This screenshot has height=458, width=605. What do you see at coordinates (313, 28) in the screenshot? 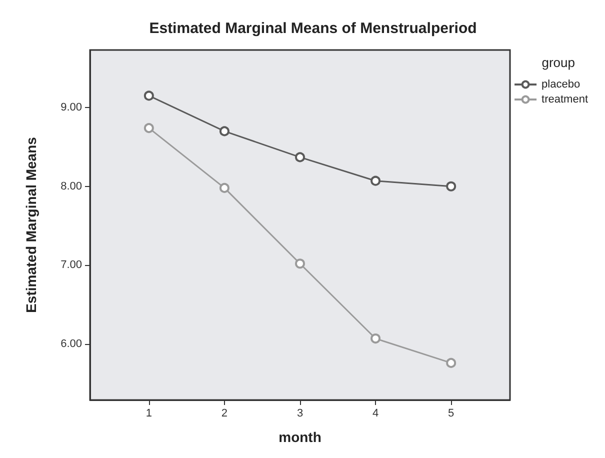
I see `chart-title: Estimated Marginal Means of Menstrualperiod` at bounding box center [313, 28].